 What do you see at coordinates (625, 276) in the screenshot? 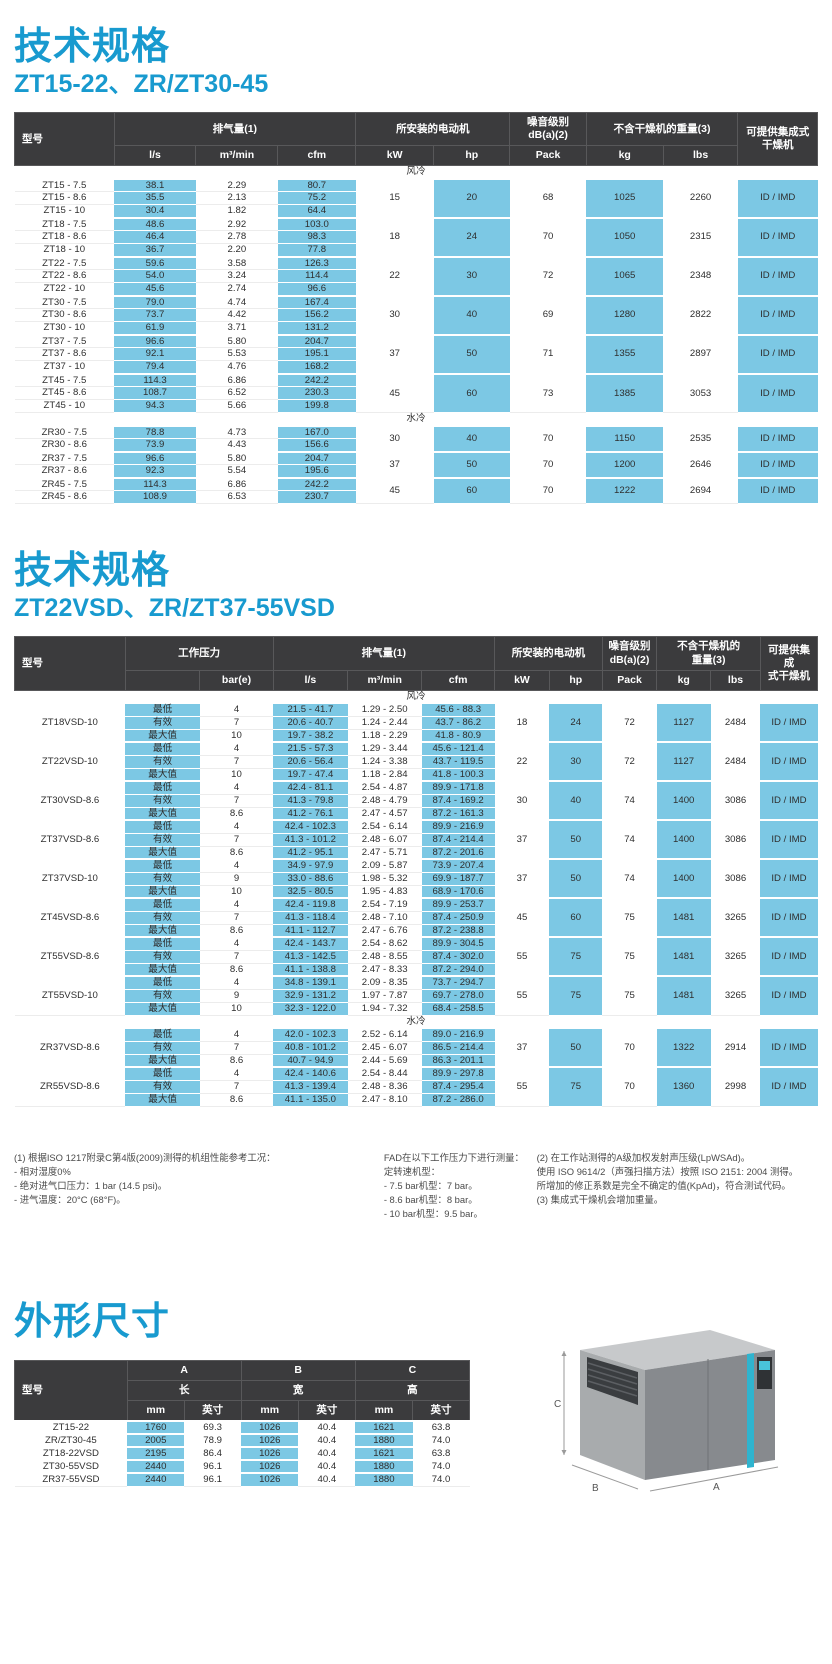
I see `kg-cell: 1065` at bounding box center [625, 276].